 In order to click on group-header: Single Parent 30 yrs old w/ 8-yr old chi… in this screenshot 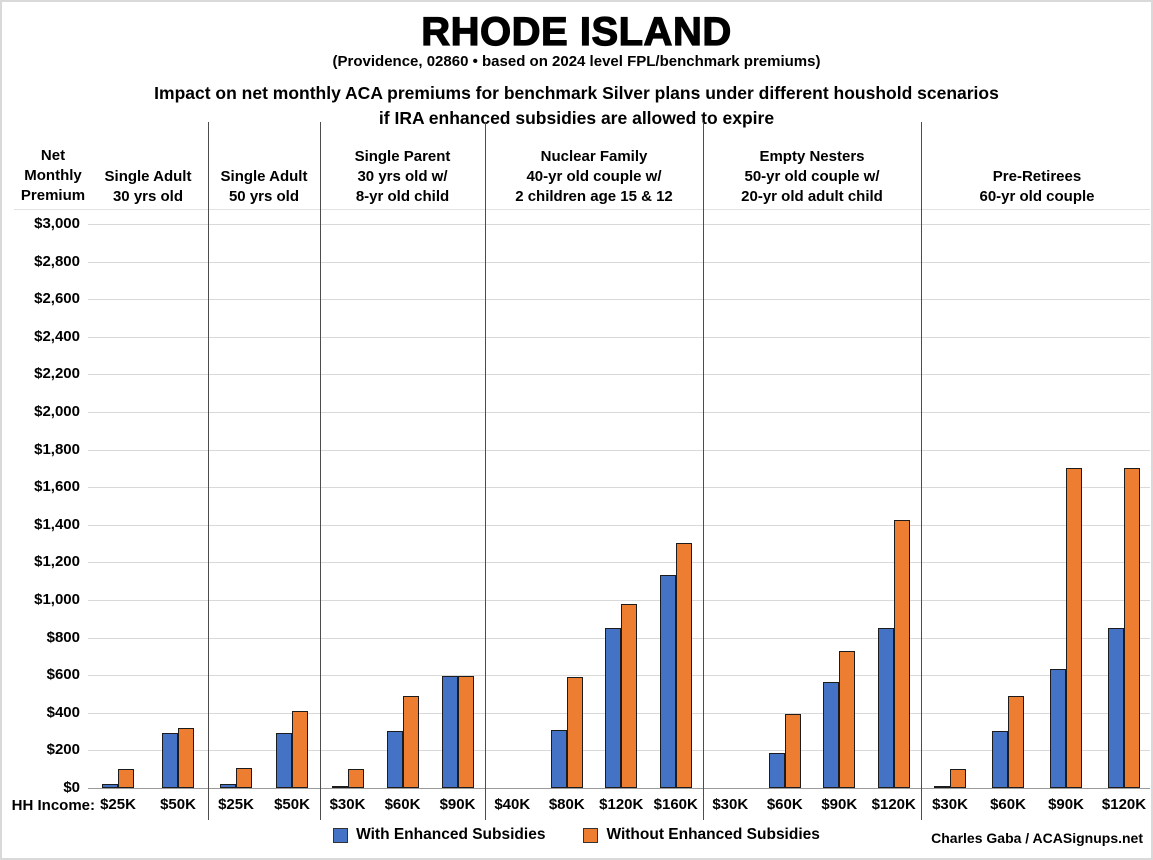, I will do `click(402, 176)`.